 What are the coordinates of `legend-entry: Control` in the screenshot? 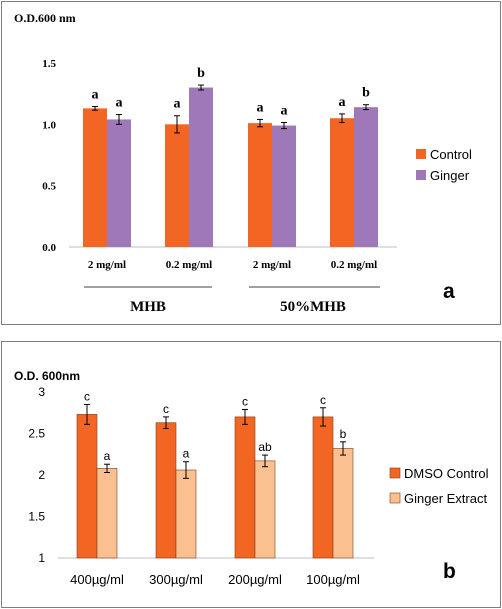 It's located at (451, 154).